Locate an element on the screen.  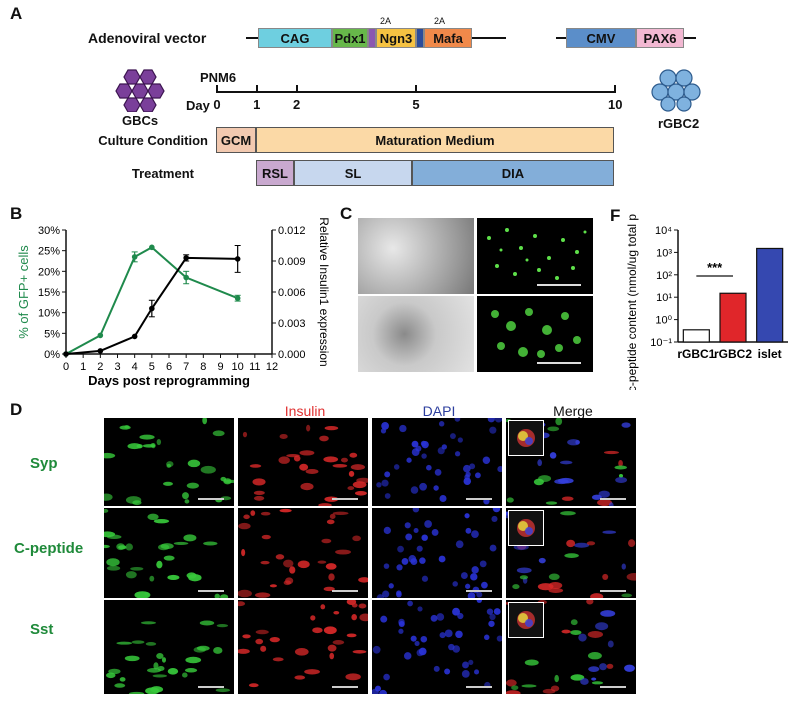
micrograph-r2-c4 is located at coordinates (571, 553).